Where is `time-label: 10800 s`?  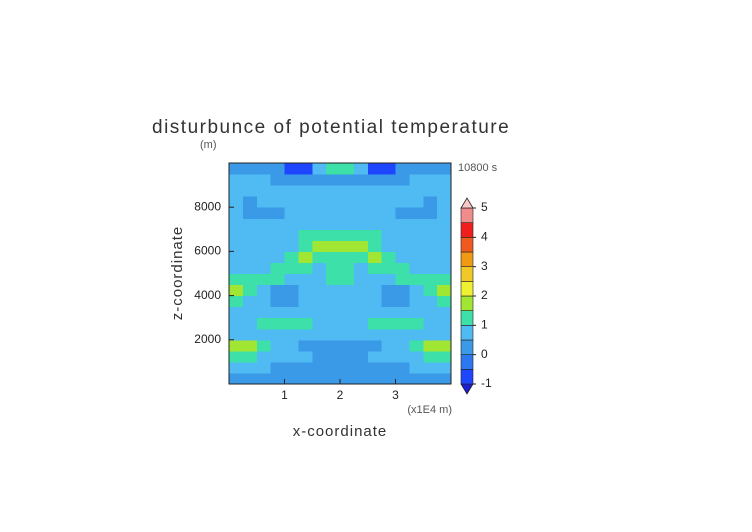 time-label: 10800 s is located at coordinates (478, 168).